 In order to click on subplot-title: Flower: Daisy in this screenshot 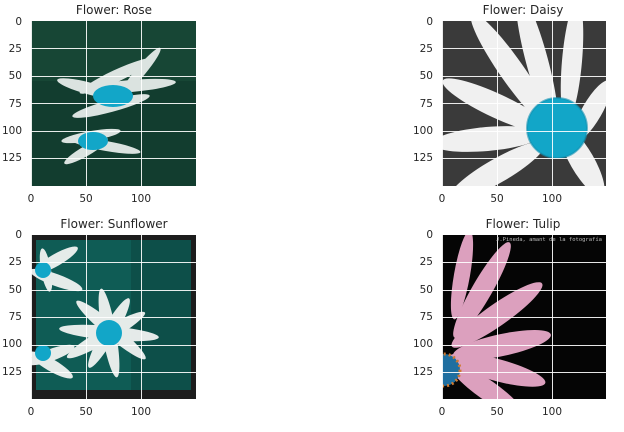, I will do `click(523, 10)`.